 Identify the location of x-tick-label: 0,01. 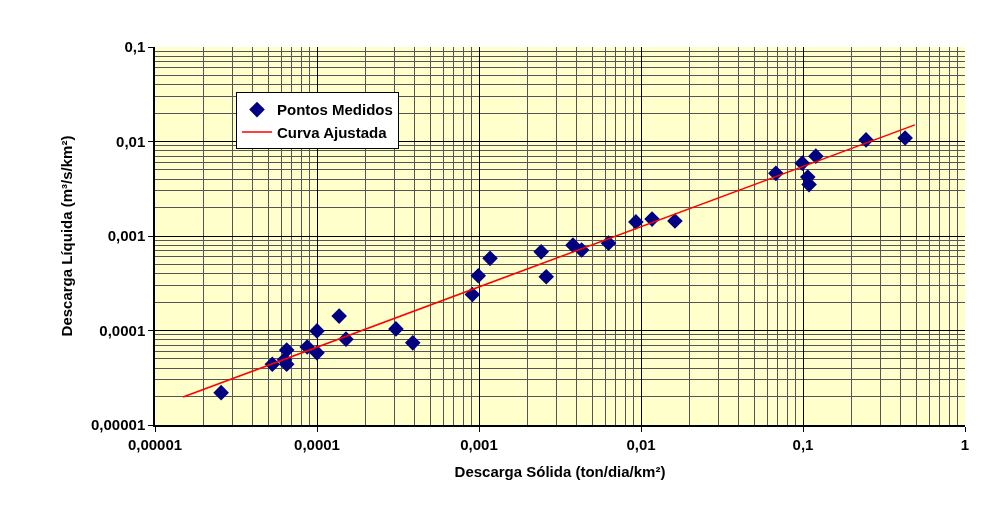
(641, 444).